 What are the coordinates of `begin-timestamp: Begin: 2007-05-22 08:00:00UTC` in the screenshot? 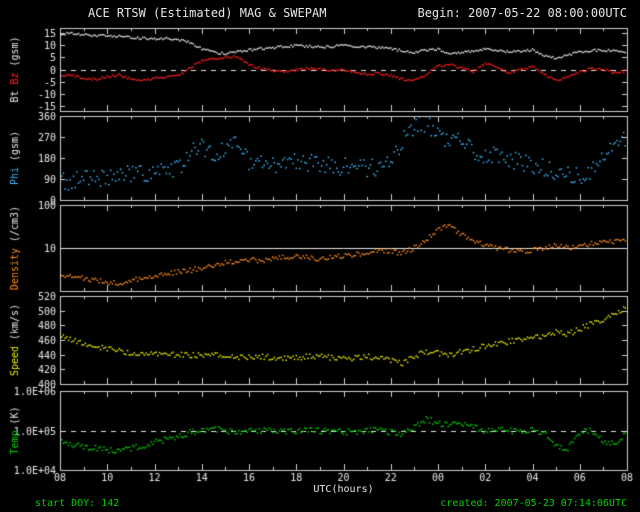 It's located at (522, 13).